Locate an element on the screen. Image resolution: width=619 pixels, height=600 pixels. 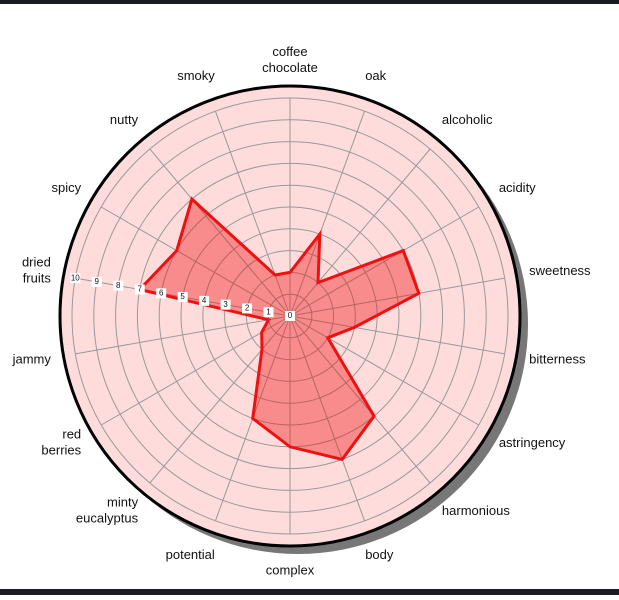
category-label: spicy is located at coordinates (67, 187).